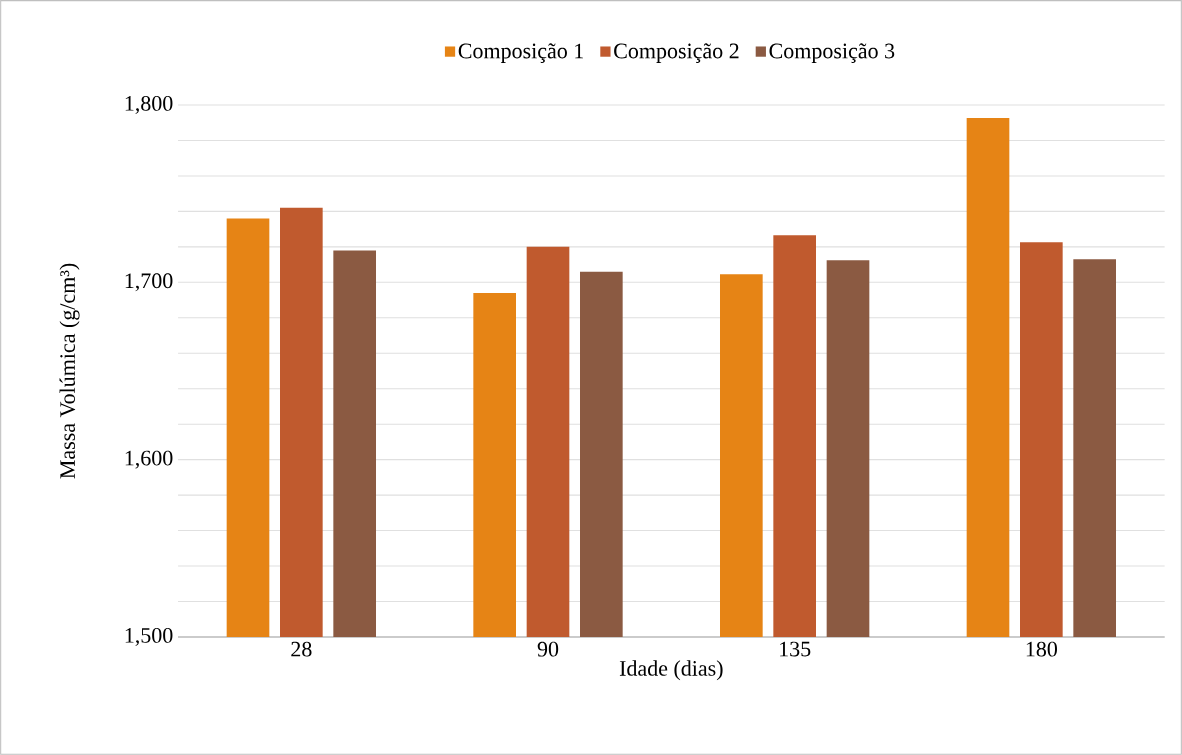 Image resolution: width=1182 pixels, height=755 pixels. Describe the element at coordinates (149, 459) in the screenshot. I see `y-tick-label: 1,600` at that location.